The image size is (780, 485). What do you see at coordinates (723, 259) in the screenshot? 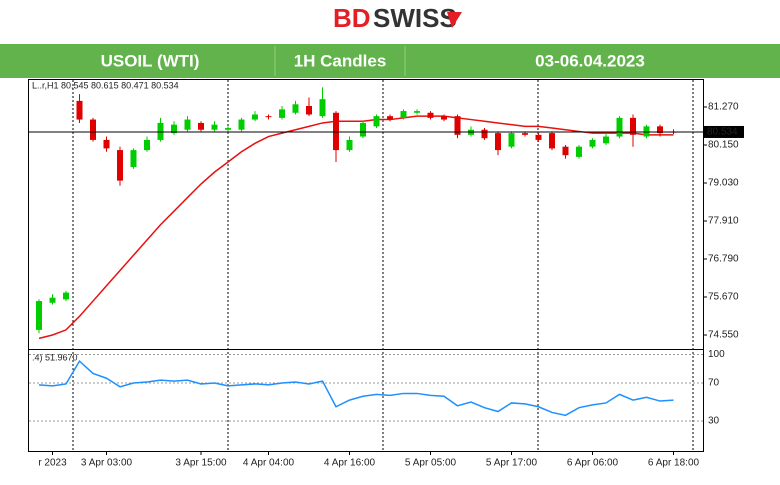
I see `y-tick-label: 76.790` at bounding box center [723, 259].